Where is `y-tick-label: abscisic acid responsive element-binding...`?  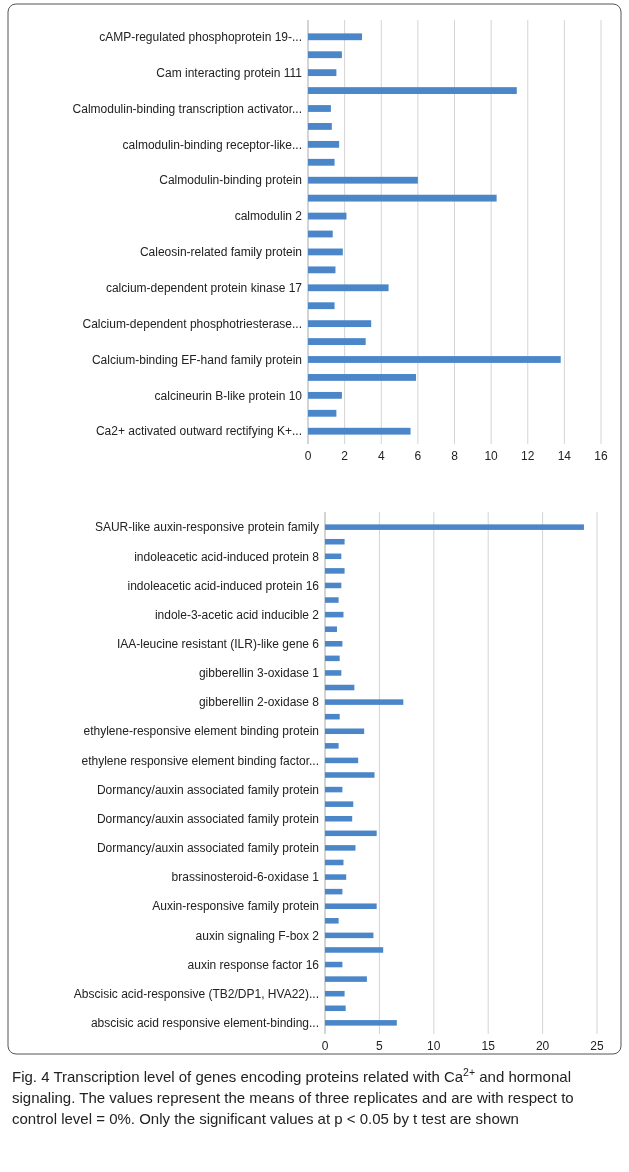 y-tick-label: abscisic acid responsive element-binding... is located at coordinates (204, 1023).